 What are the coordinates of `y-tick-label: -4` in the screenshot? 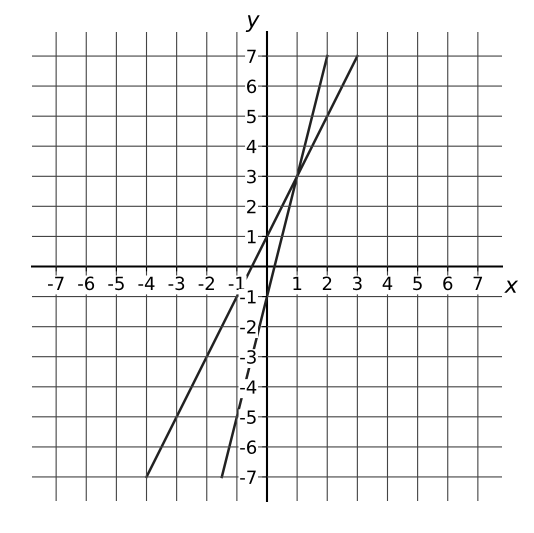 It's located at (248, 387).